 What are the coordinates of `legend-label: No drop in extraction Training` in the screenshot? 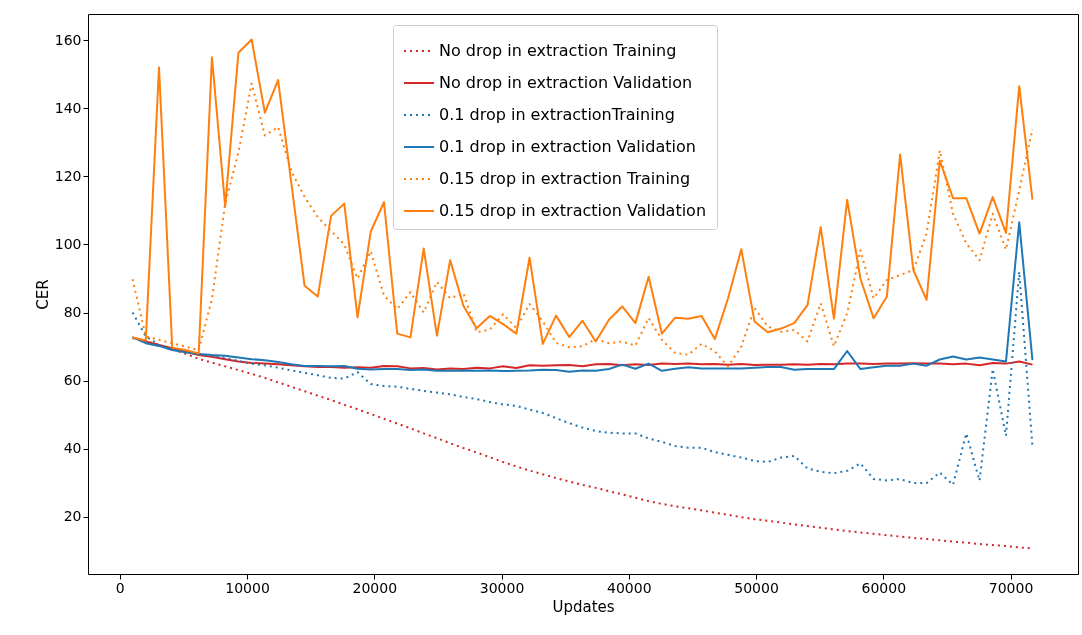 It's located at (558, 50).